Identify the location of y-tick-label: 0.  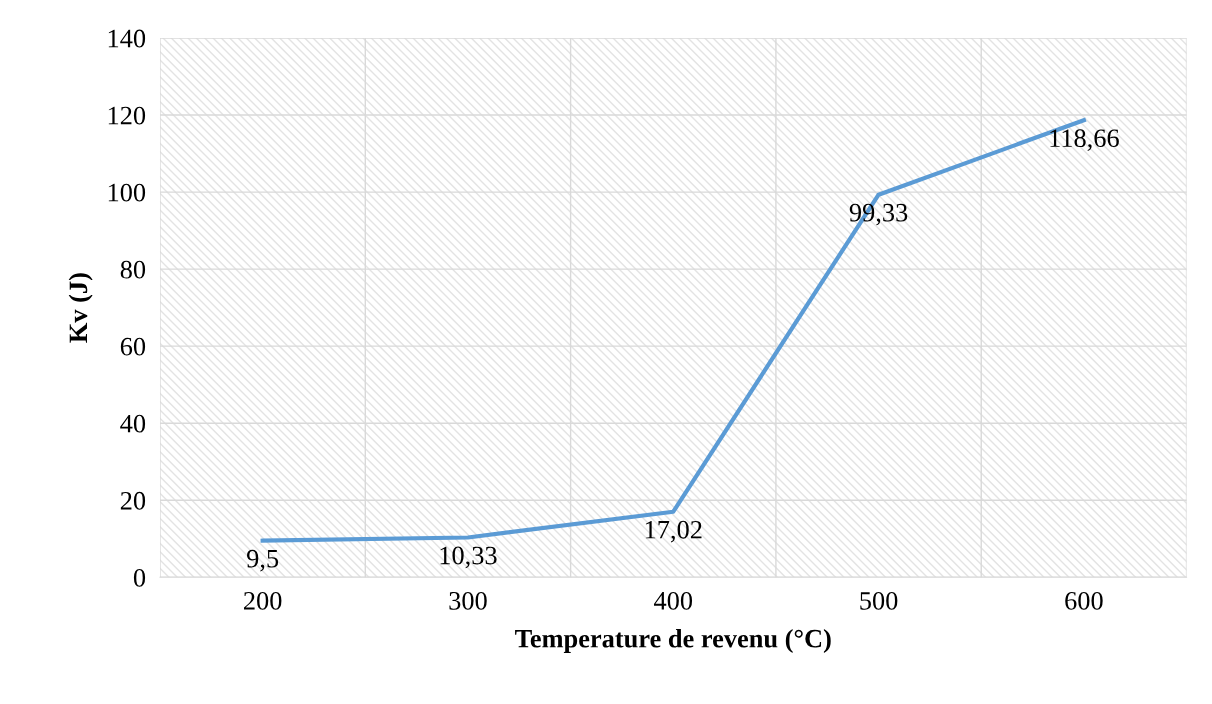
(139, 577).